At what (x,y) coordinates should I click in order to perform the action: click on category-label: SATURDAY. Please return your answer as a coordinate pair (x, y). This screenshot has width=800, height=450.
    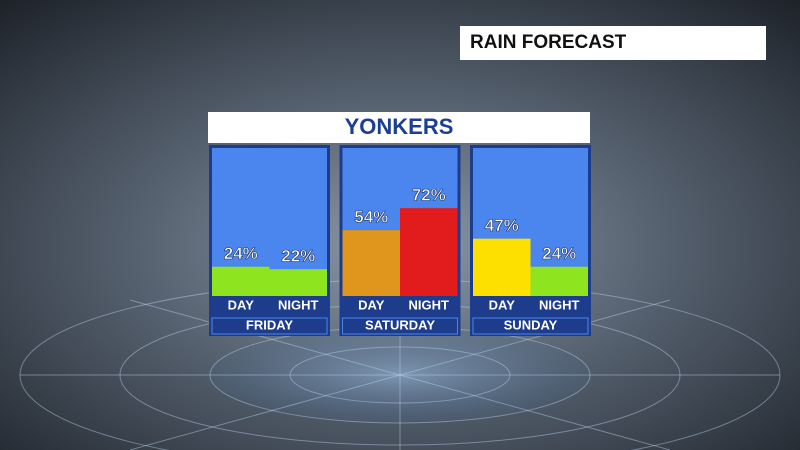
    Looking at the image, I should click on (400, 324).